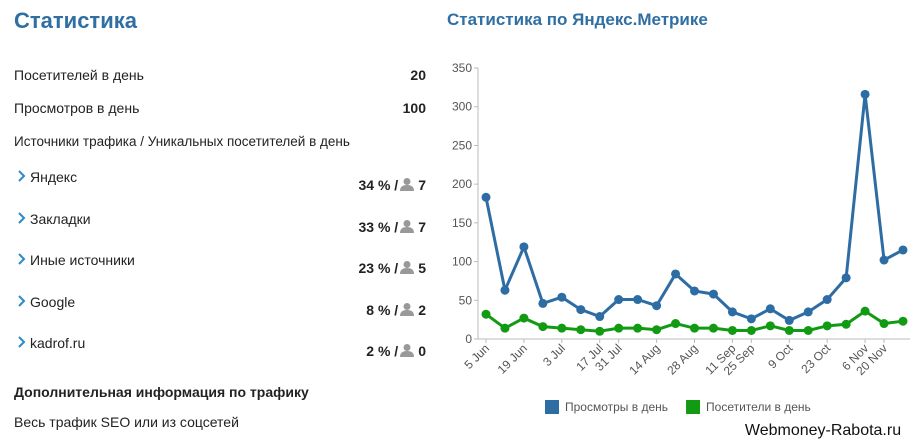  I want to click on y-tick-label: 250, so click(462, 145).